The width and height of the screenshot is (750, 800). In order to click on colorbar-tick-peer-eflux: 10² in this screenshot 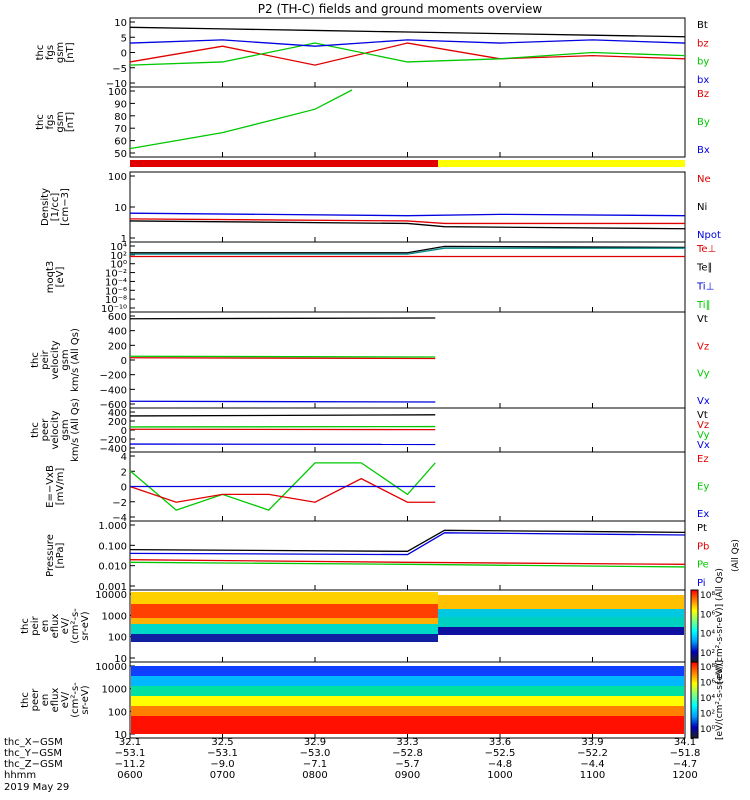, I will do `click(707, 715)`.